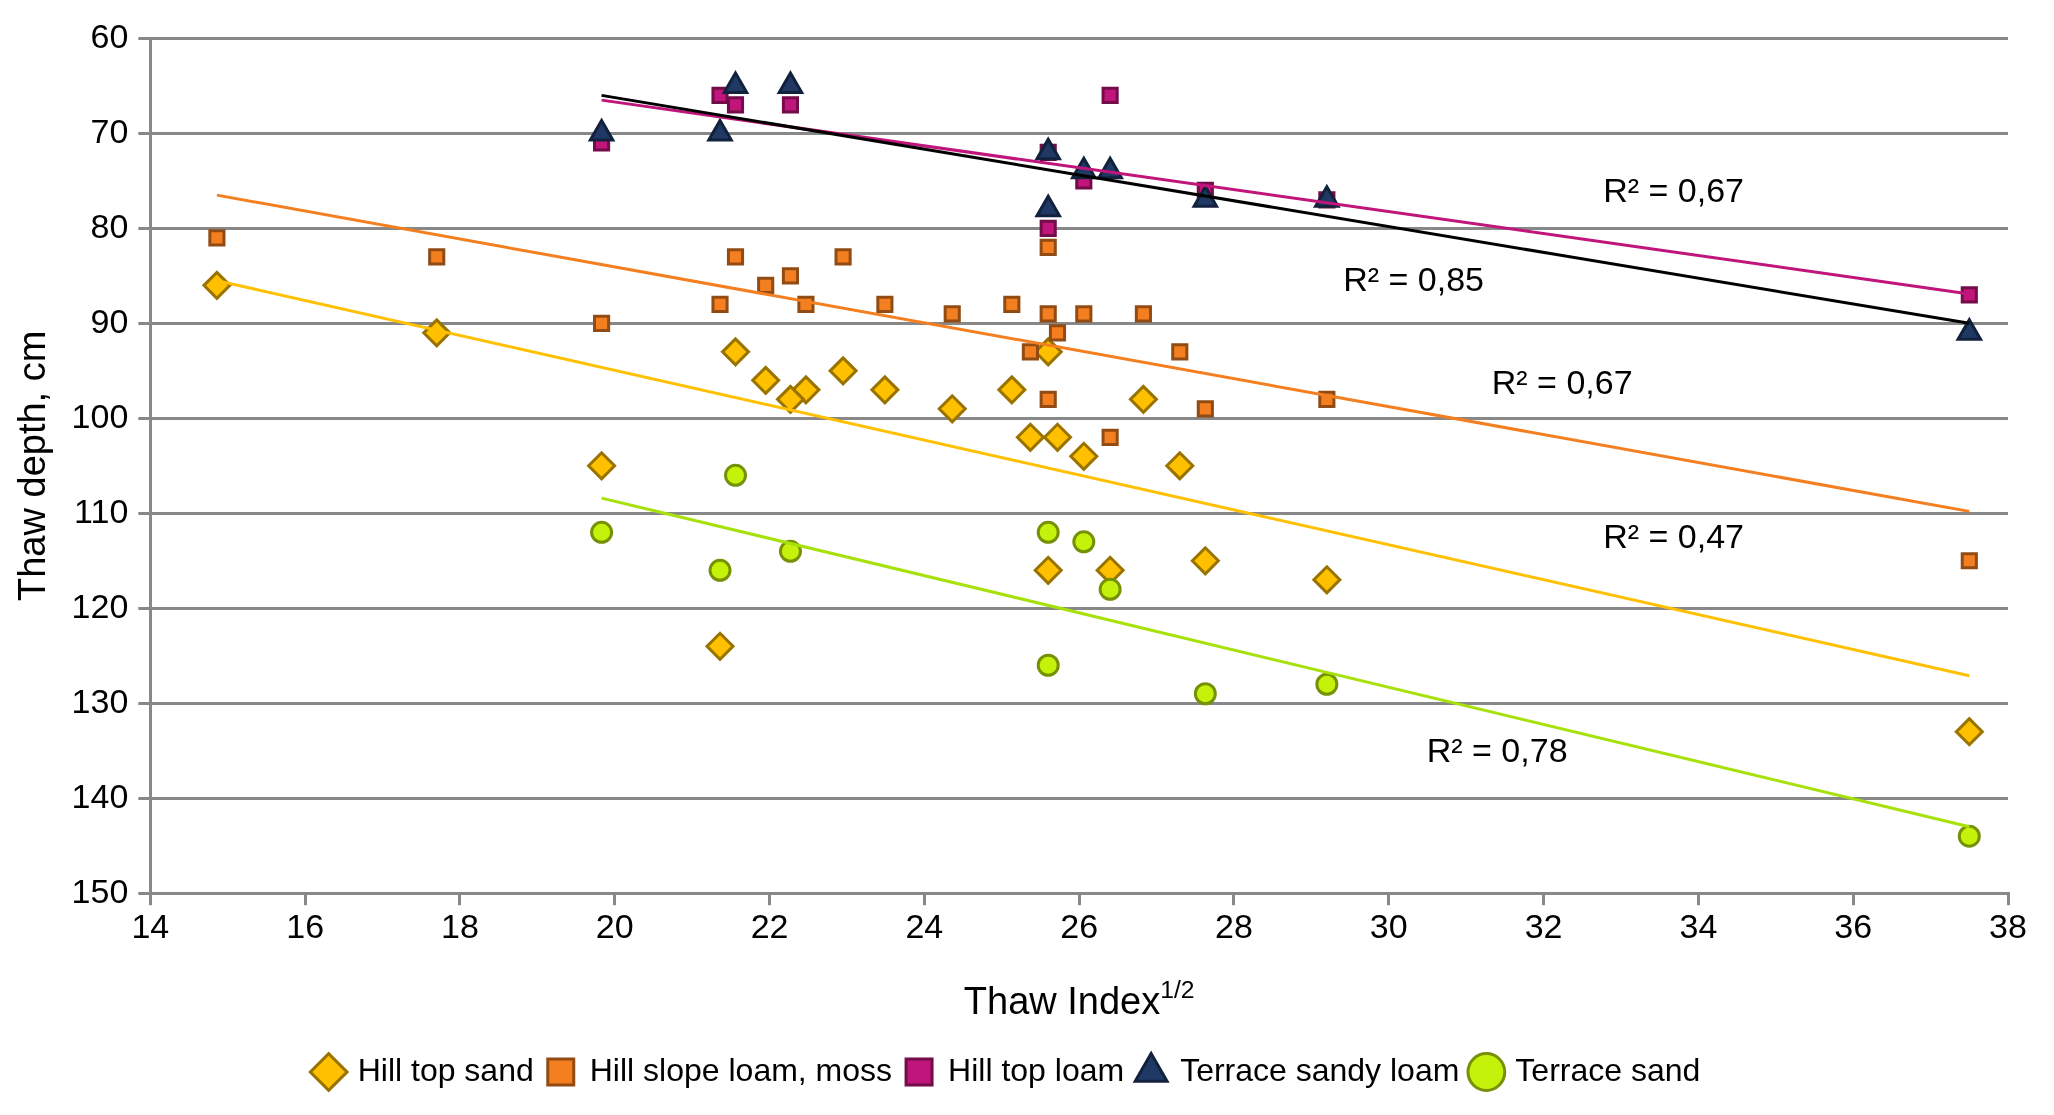 This screenshot has height=1115, width=2054. I want to click on x-tick-label: 34, so click(1698, 925).